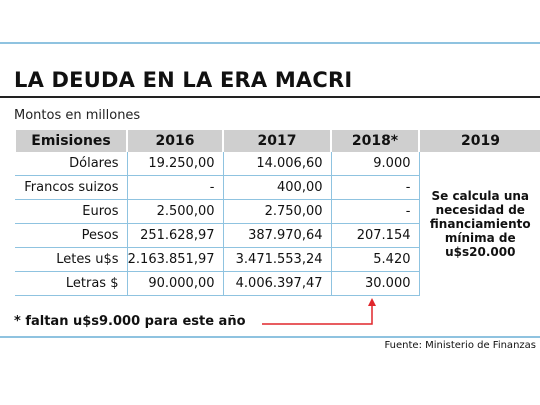 Image resolution: width=540 pixels, height=405 pixels. What do you see at coordinates (460, 345) in the screenshot?
I see `source: Fuente: Ministerio de Finanzas` at bounding box center [460, 345].